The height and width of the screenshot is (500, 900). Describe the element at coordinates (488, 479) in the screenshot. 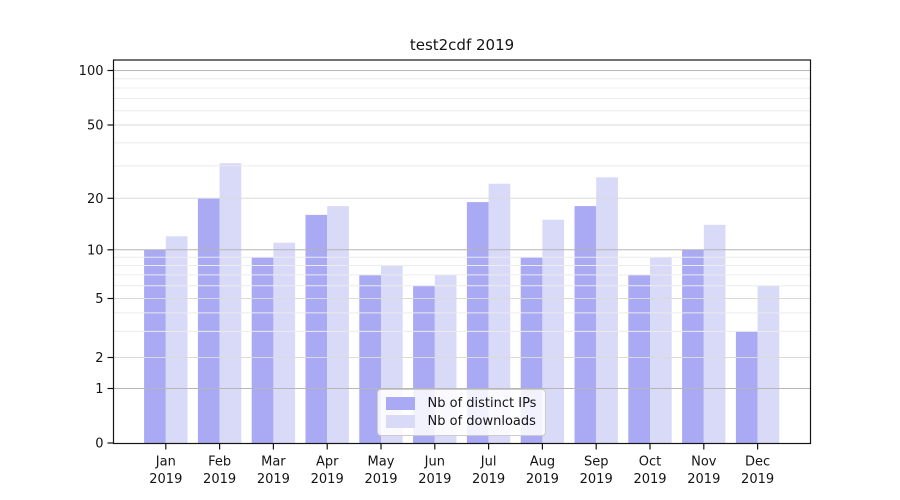

I see `x-tick-label-year-jul: 2019` at that location.